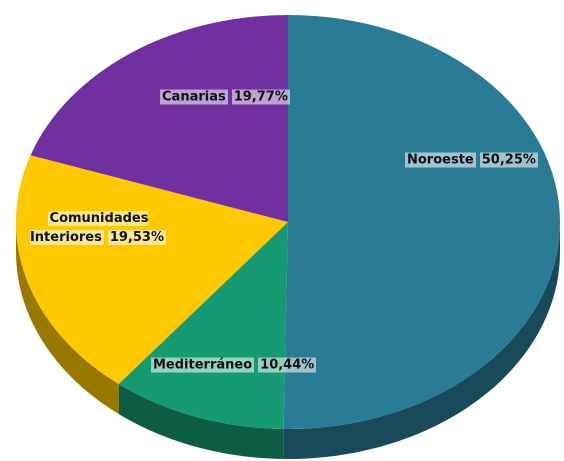  What do you see at coordinates (440, 160) in the screenshot?
I see `label-text: Noroeste` at bounding box center [440, 160].